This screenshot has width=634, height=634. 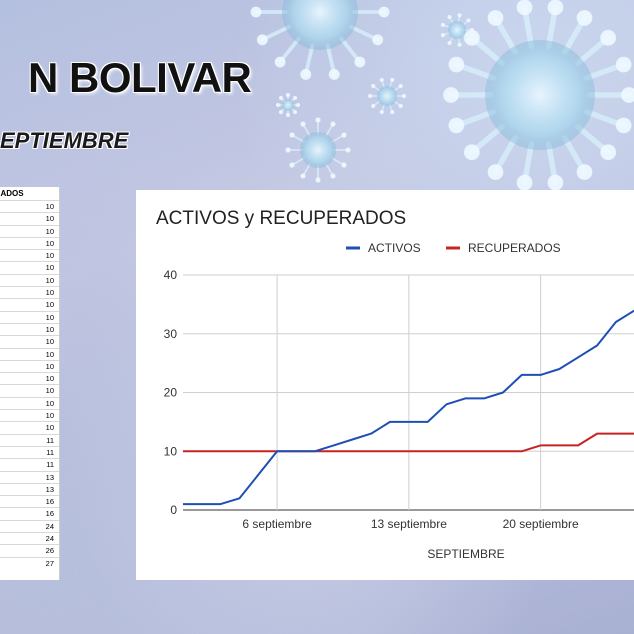 I want to click on x-axis-label: SEPTIEMBRE, so click(x=465, y=554).